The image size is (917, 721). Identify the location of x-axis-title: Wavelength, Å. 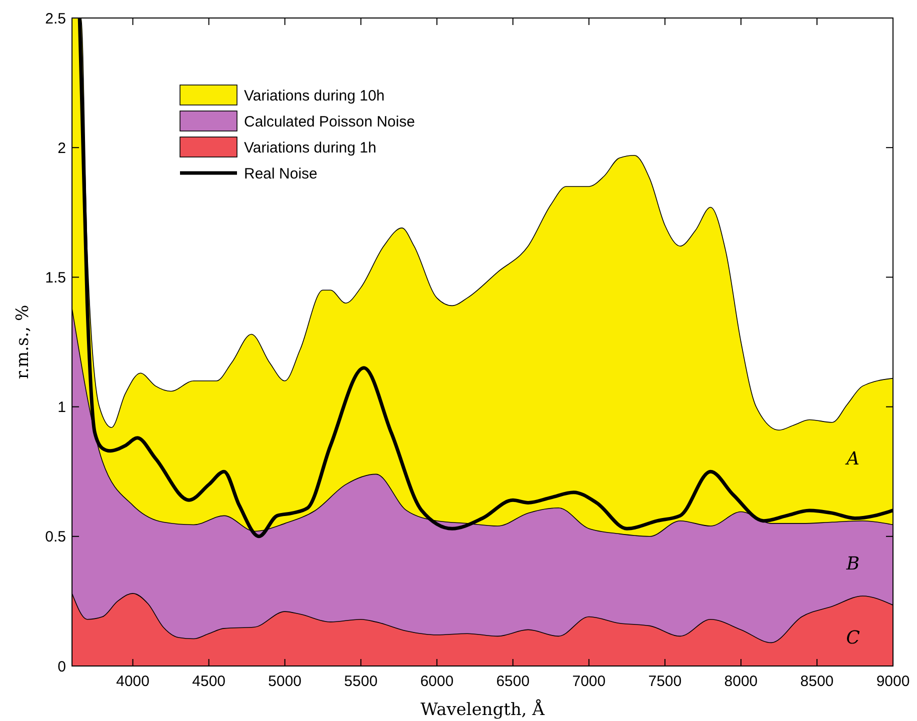
(483, 709).